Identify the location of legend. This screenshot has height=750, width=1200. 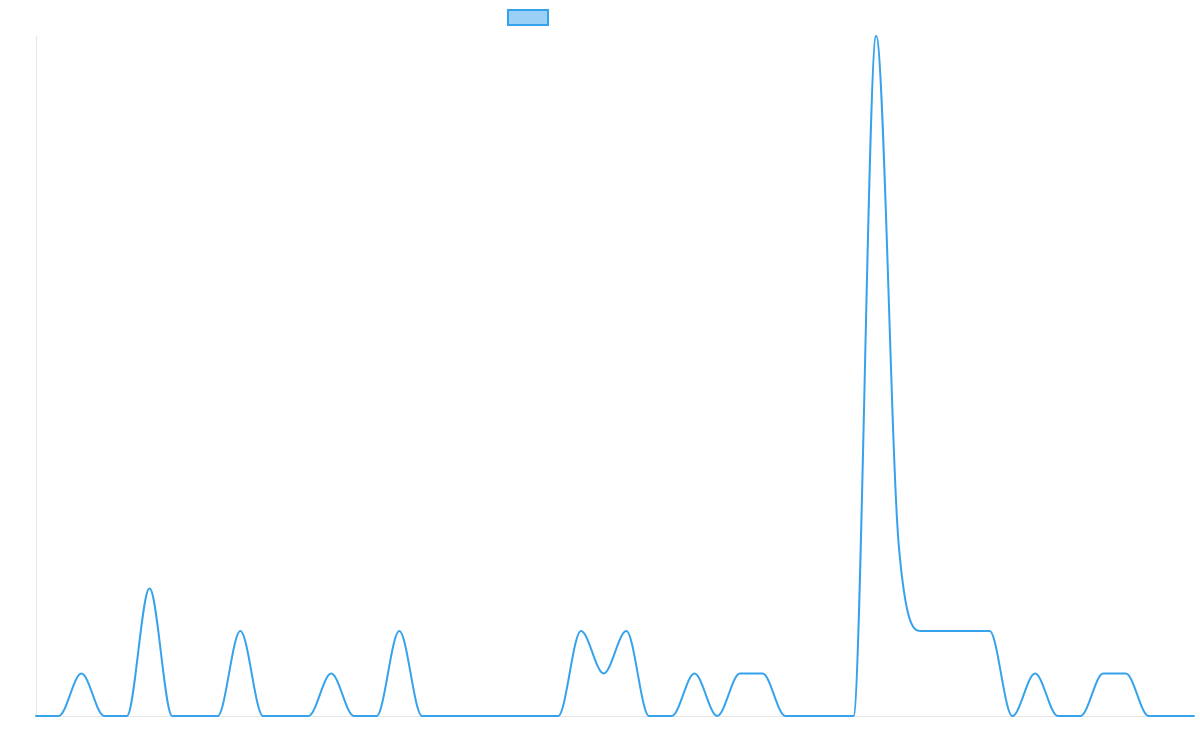
(528, 17).